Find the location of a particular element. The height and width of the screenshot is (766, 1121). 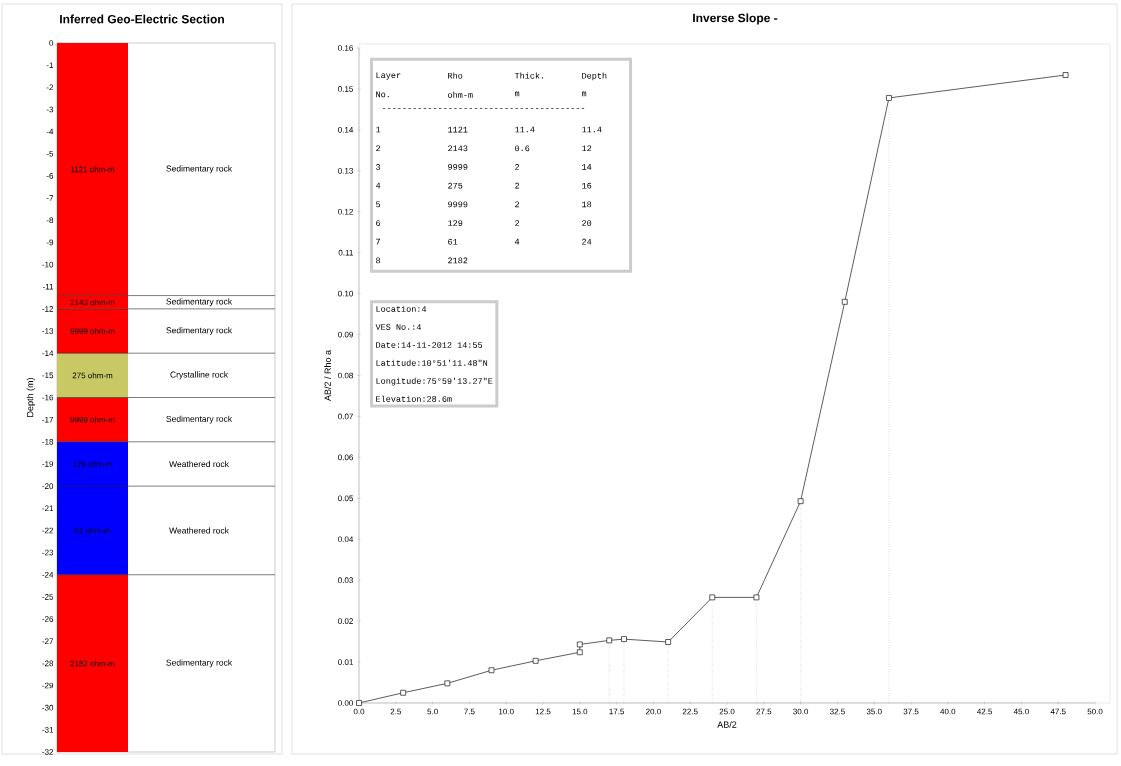

x-tick-label: 45.0 is located at coordinates (1021, 711).